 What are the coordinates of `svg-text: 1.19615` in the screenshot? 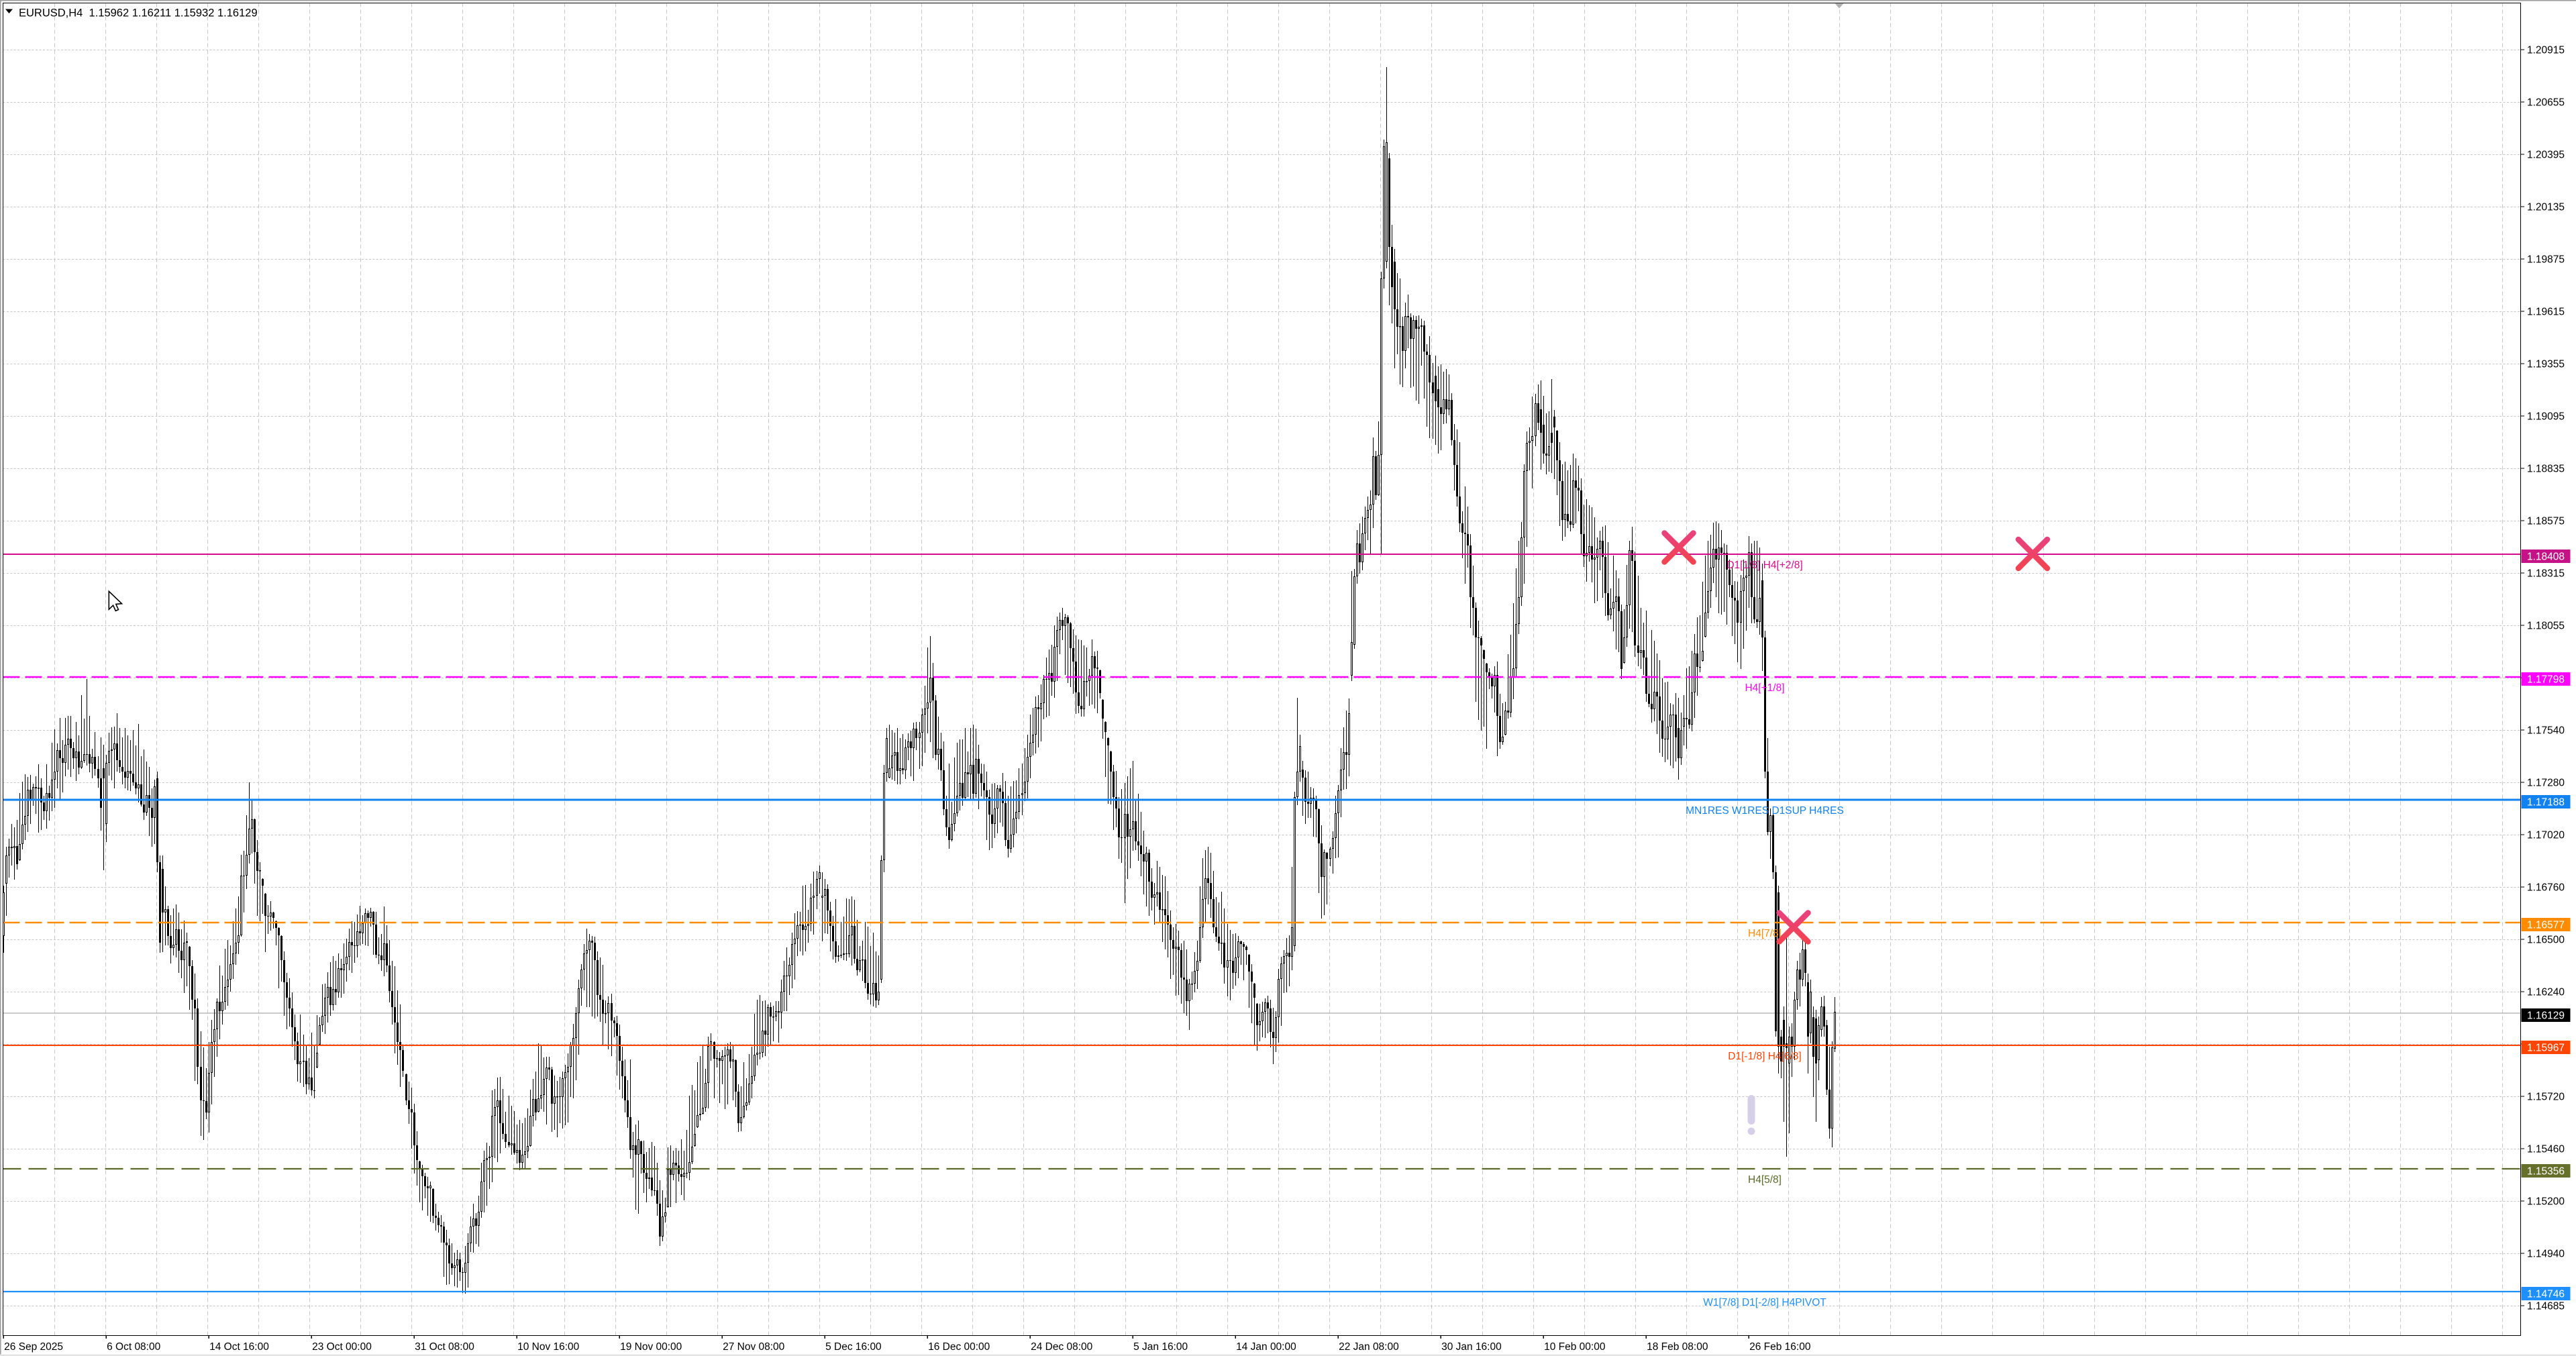 It's located at (2546, 312).